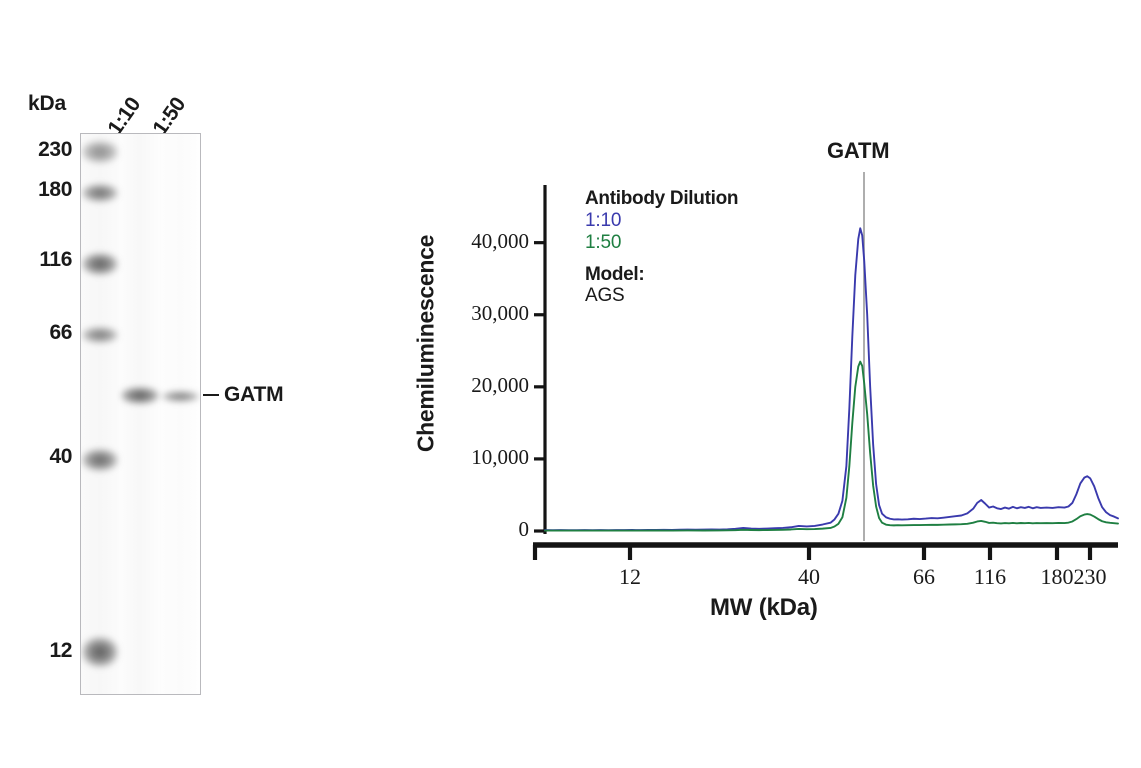 The image size is (1141, 768). What do you see at coordinates (60, 332) in the screenshot?
I see `mw-label-66: 66` at bounding box center [60, 332].